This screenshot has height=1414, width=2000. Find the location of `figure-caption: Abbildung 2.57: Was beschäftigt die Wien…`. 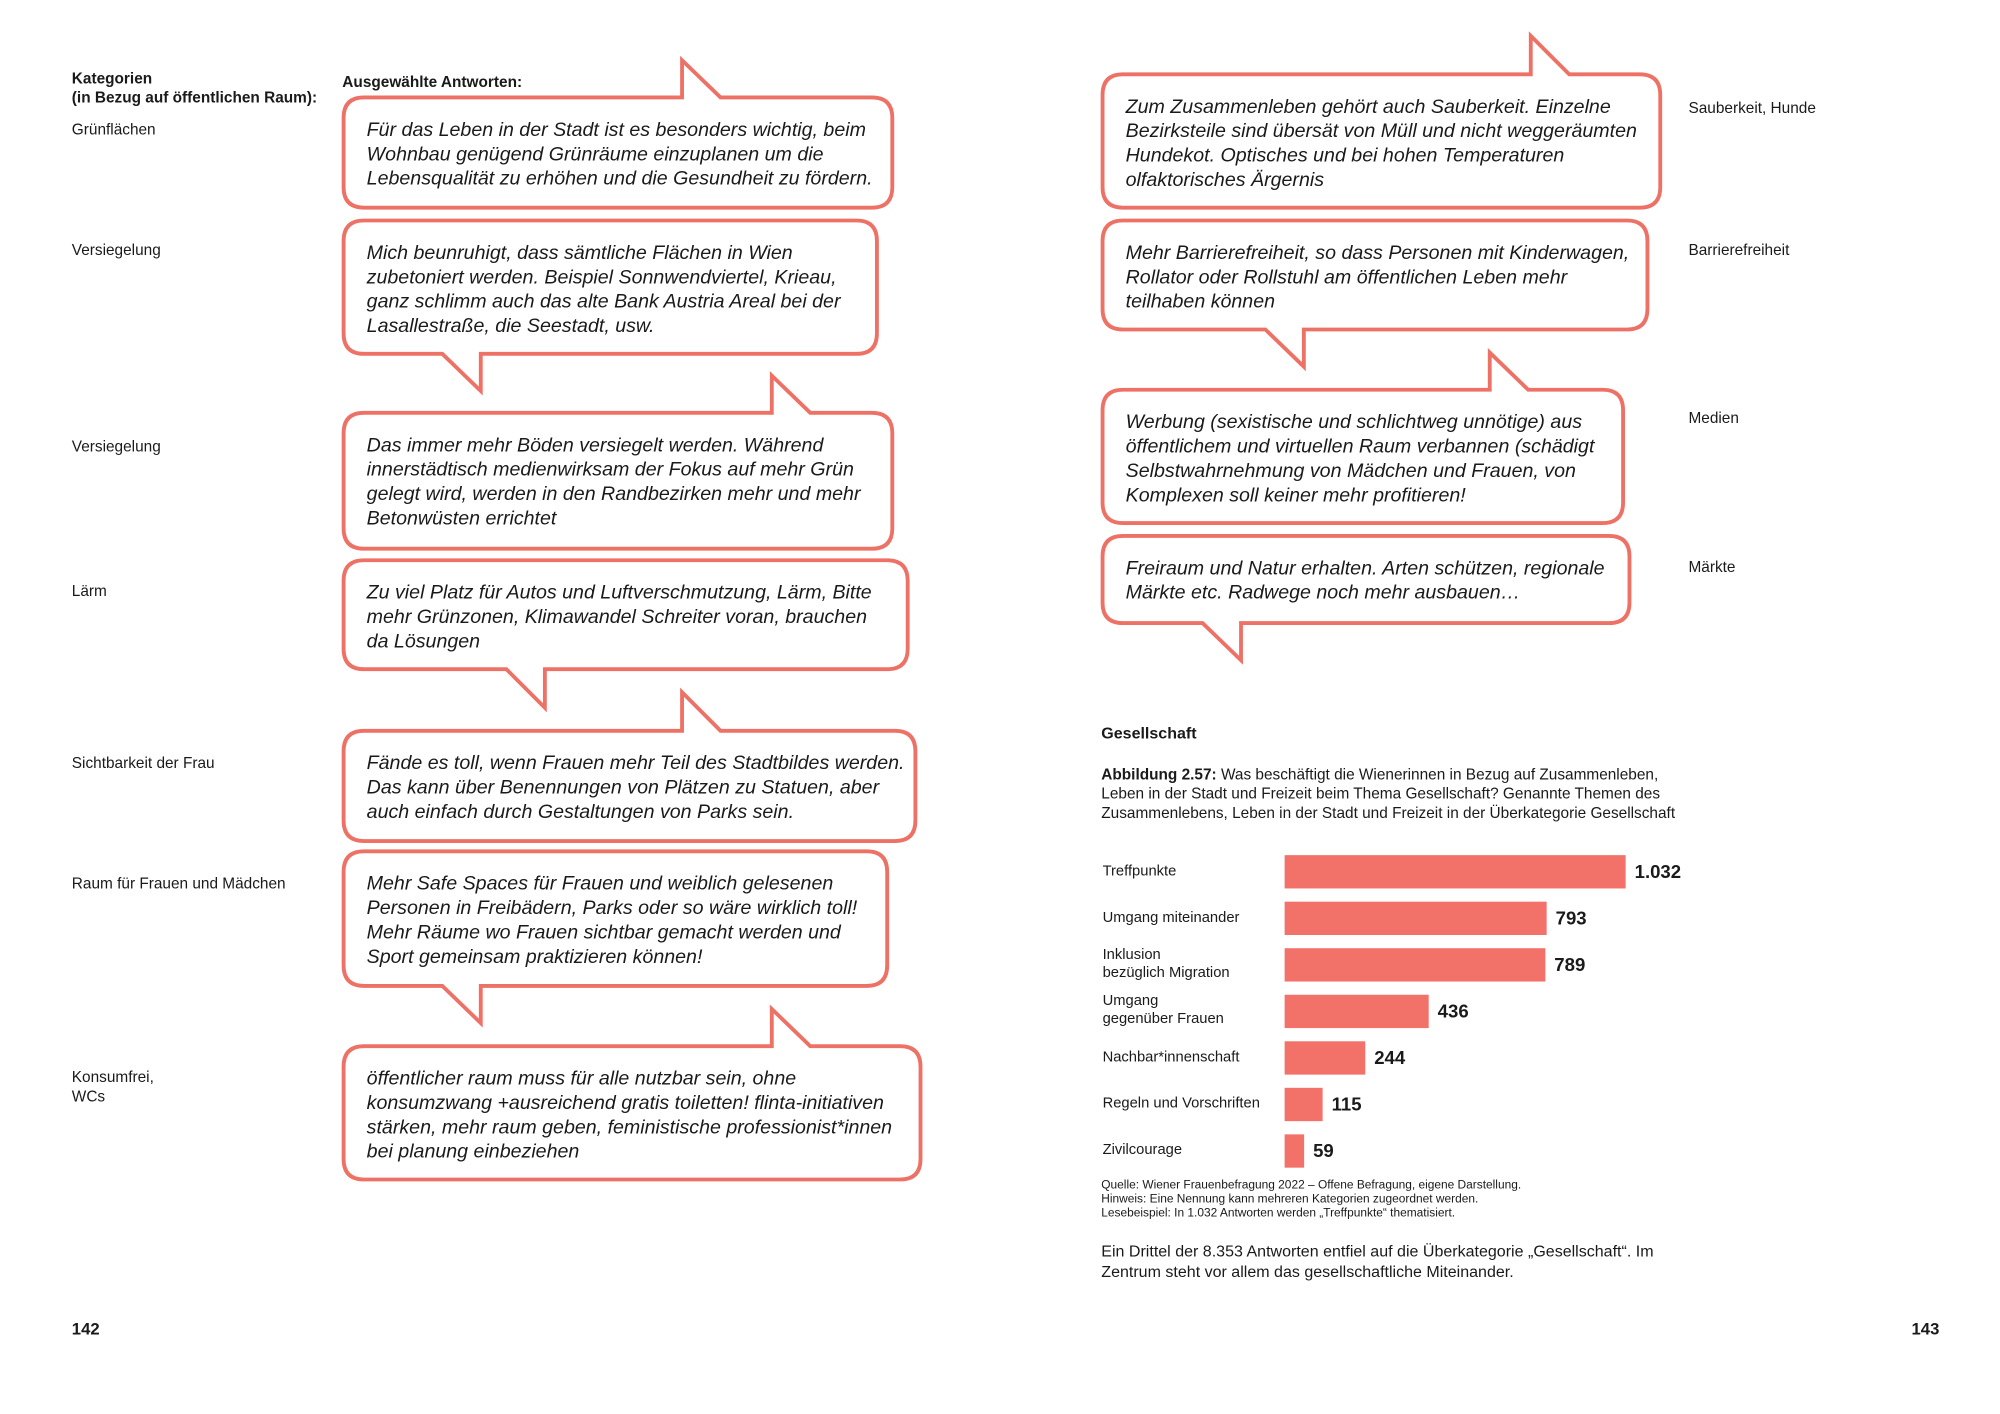

figure-caption: Abbildung 2.57: Was beschäftigt die Wien… is located at coordinates (1389, 794).